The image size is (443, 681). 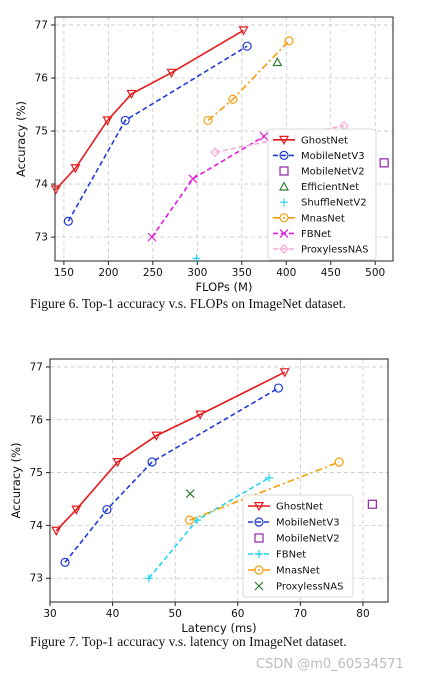 I want to click on x-tick-label: 80, so click(x=362, y=614).